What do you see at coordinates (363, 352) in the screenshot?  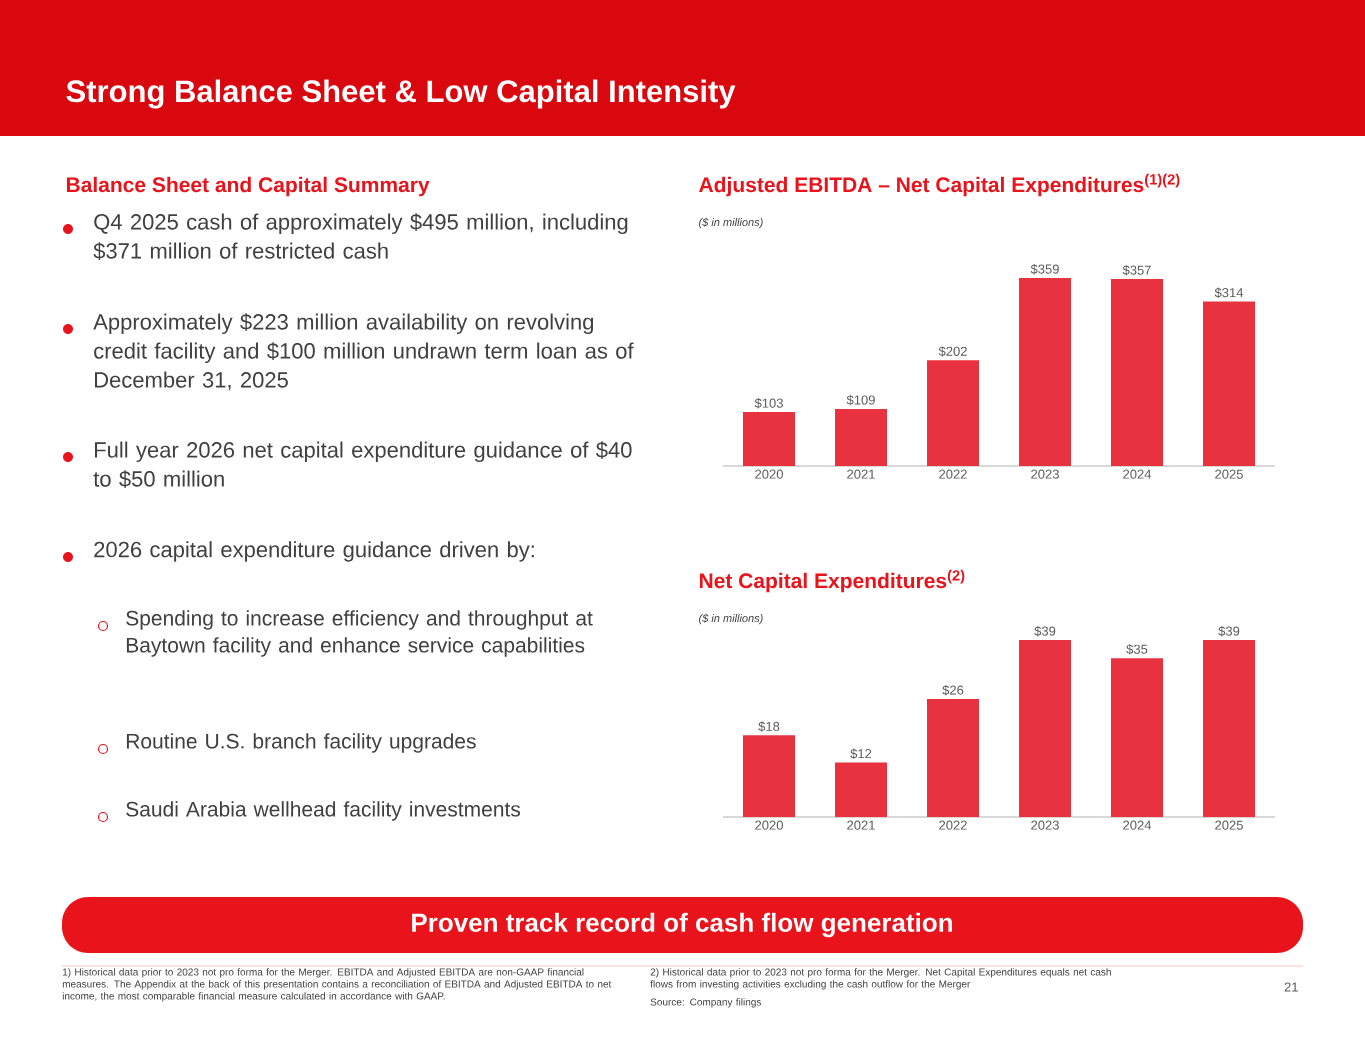 I see `text: Approximately $223 million availability on revolving credit facility and $100 million undrawn term loan as of December 31, 2025` at bounding box center [363, 352].